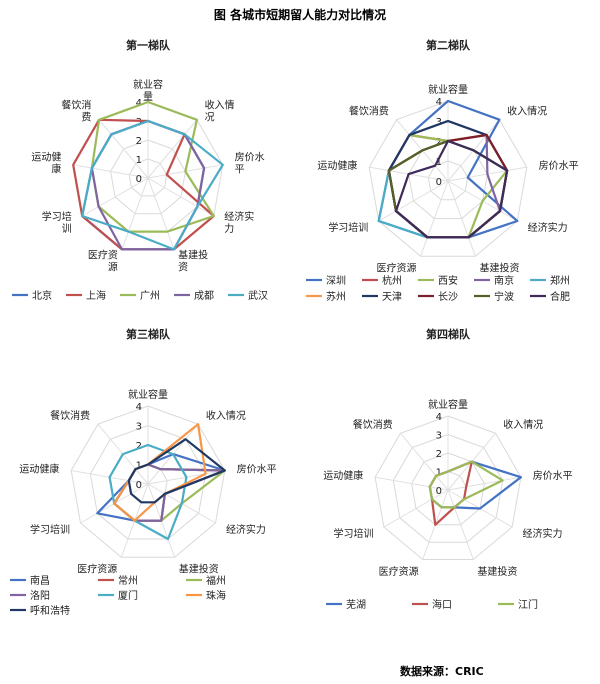 The image size is (600, 684). Describe the element at coordinates (220, 105) in the screenshot. I see `axis-label: 收入情` at that location.